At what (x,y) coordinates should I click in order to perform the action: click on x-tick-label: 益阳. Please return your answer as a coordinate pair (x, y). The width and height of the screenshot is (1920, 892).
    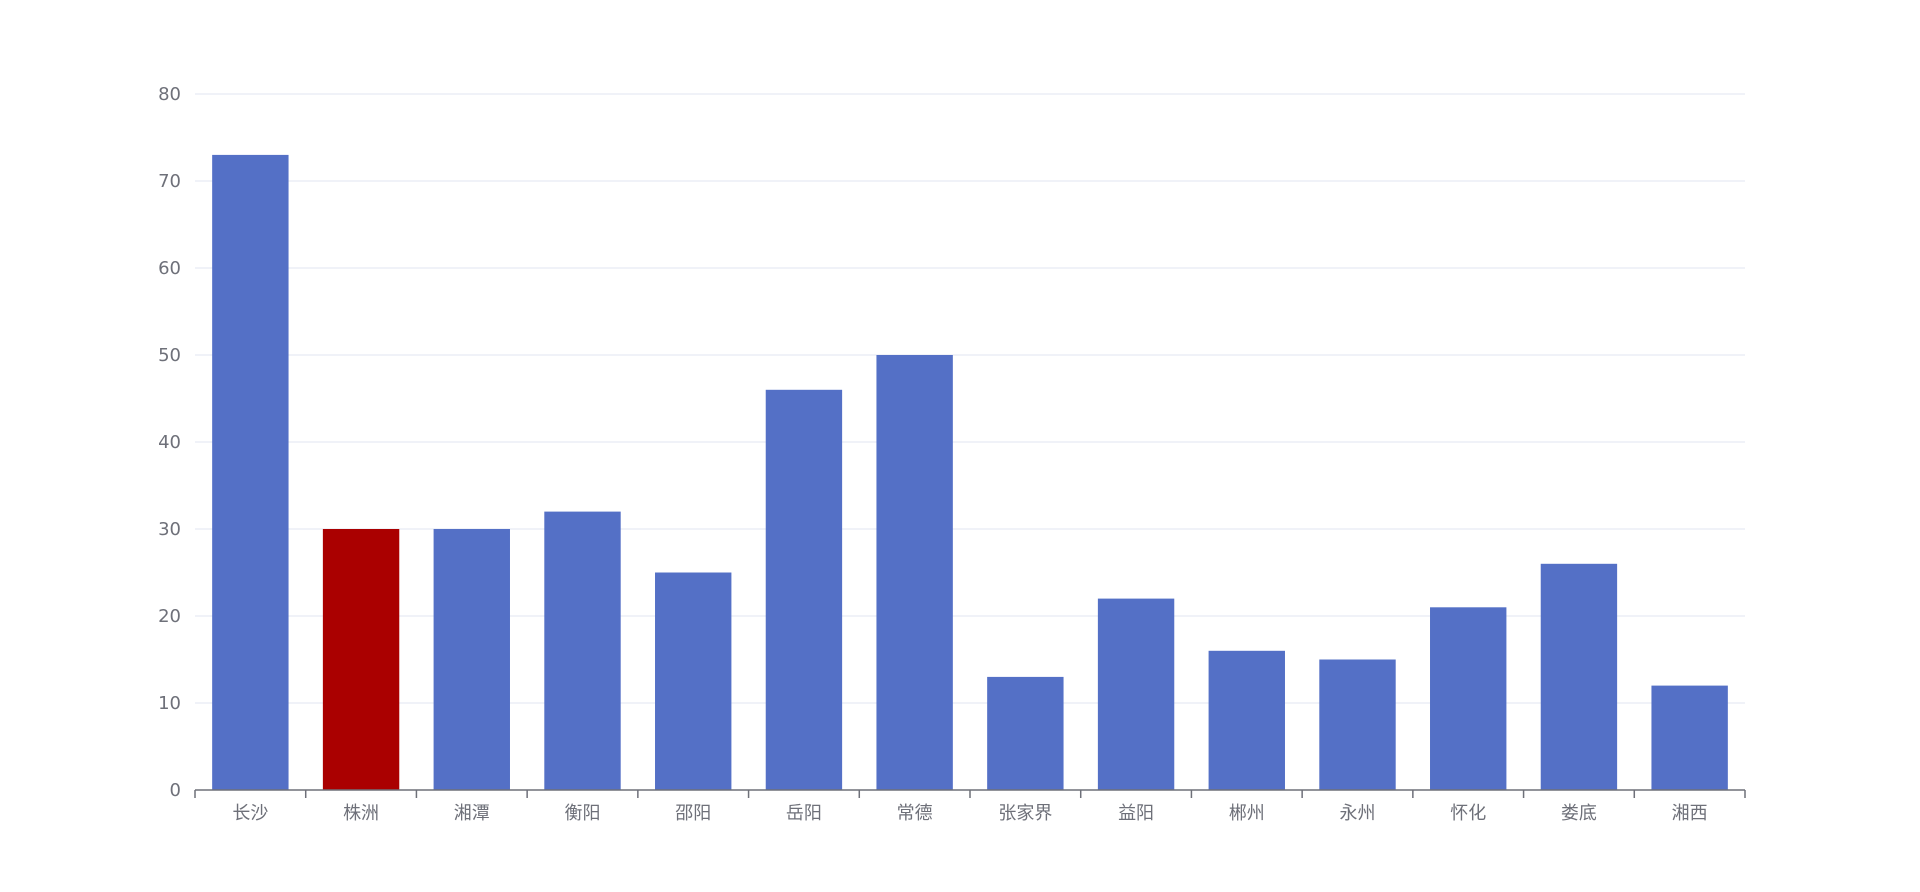
    Looking at the image, I should click on (1136, 813).